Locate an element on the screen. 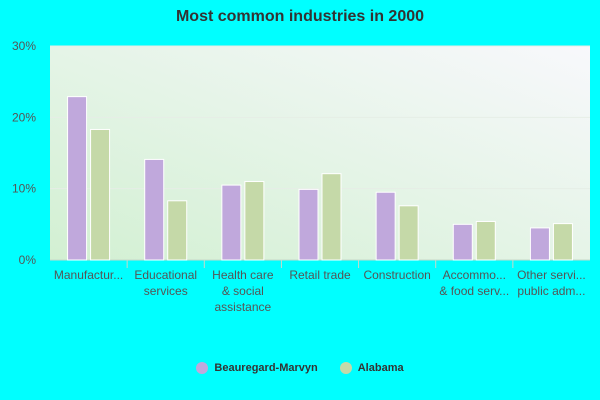 The image size is (600, 400). legend-item-series-2: Alabama is located at coordinates (371, 368).